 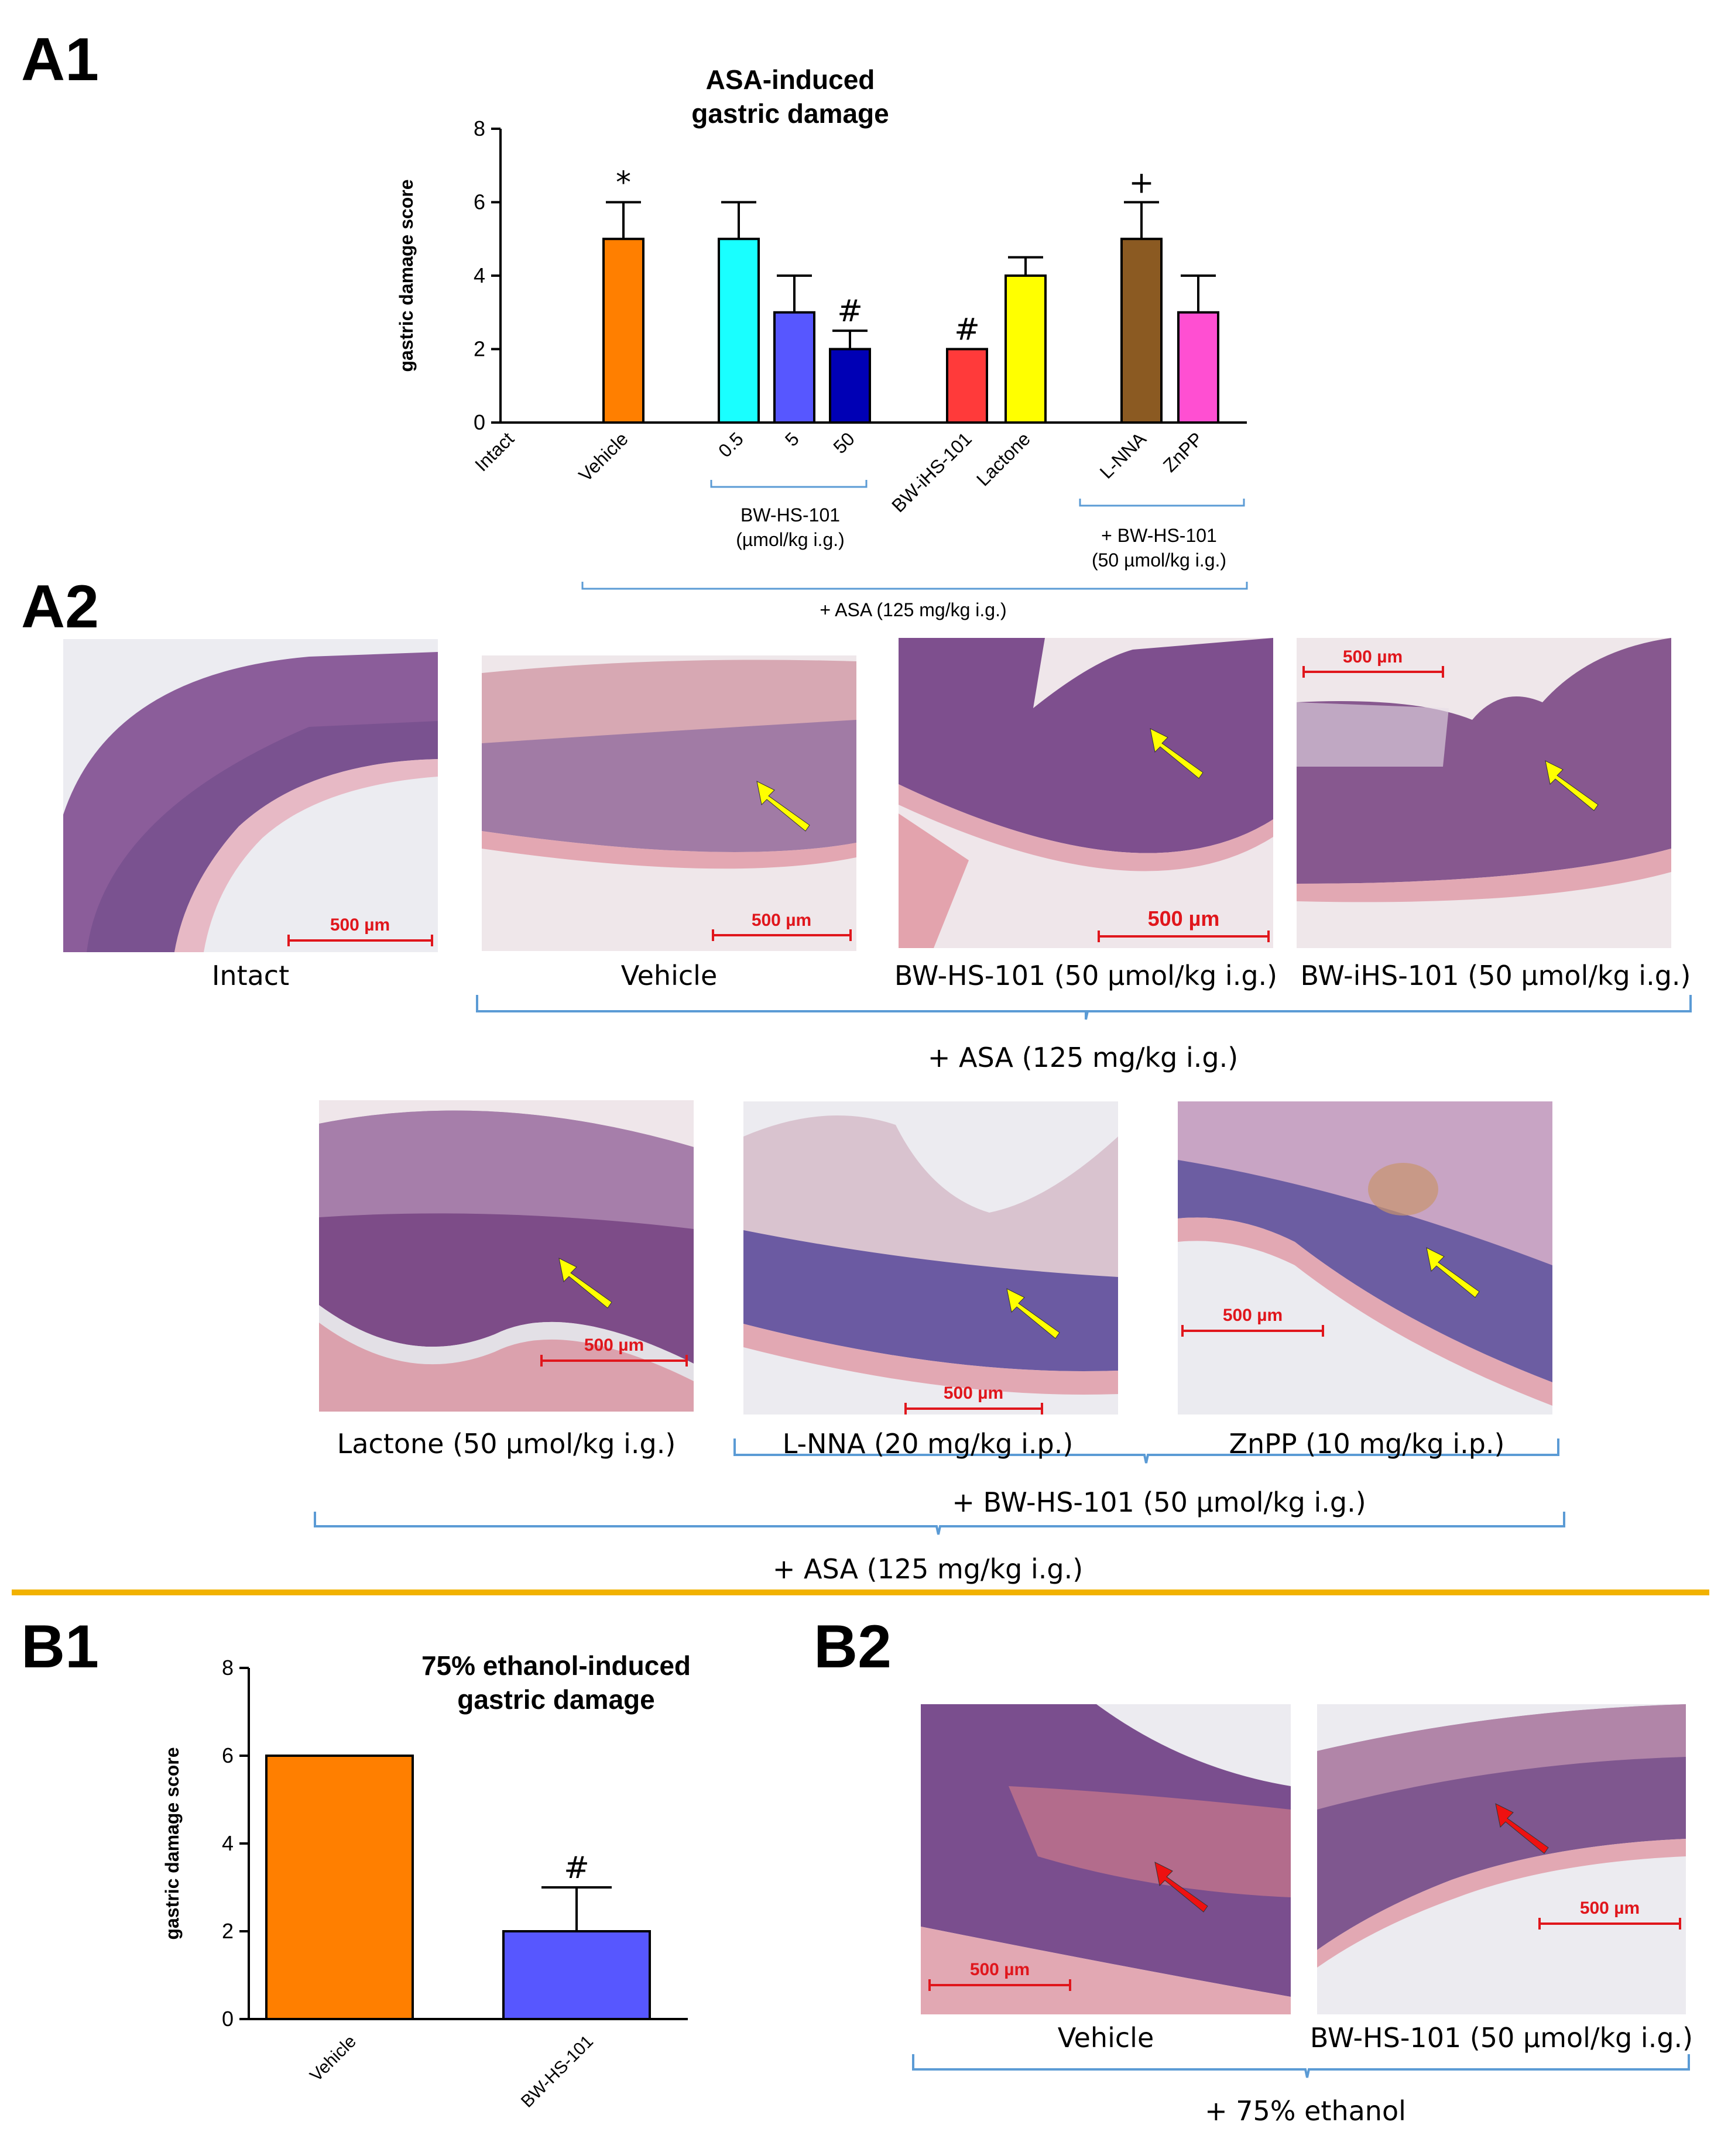 I want to click on a1-inhibitor-label: + BW-HS-101 (50 µmol/kg i.g.), so click(x=1159, y=548).